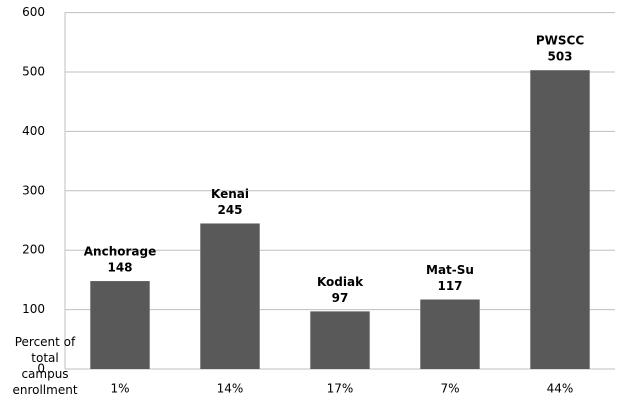  What do you see at coordinates (33, 190) in the screenshot?
I see `y-tick-label: 300` at bounding box center [33, 190].